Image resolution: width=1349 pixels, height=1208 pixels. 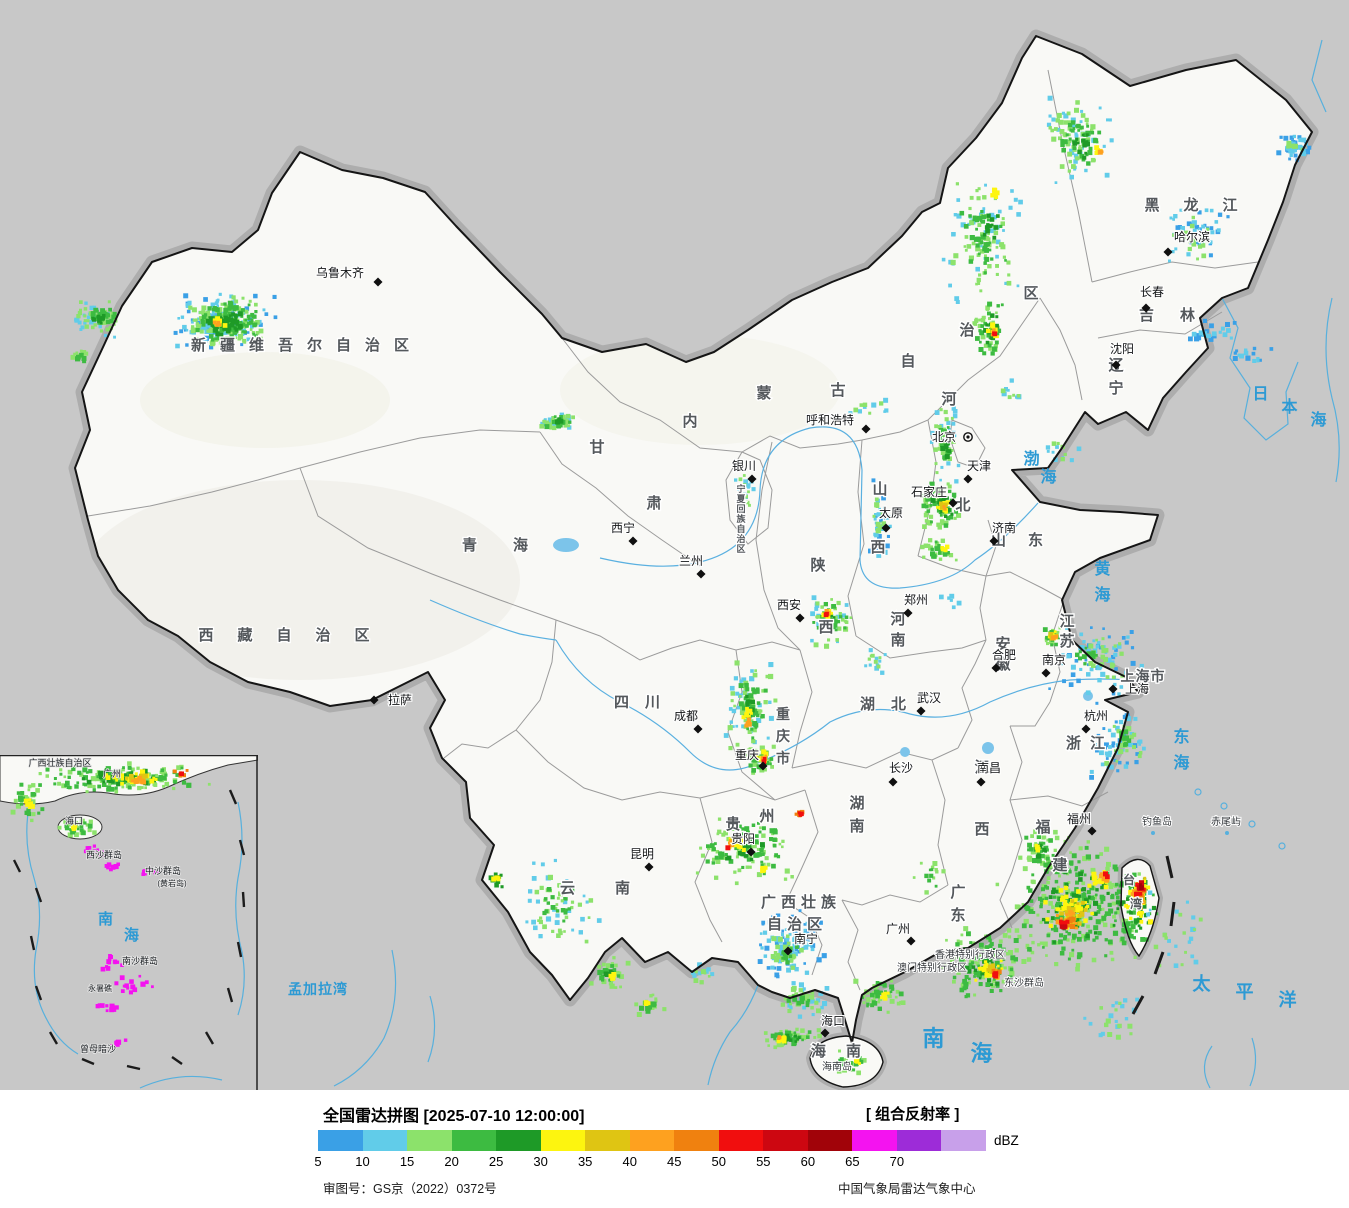 I want to click on inset-label: 永暑礁, so click(x=100, y=988).